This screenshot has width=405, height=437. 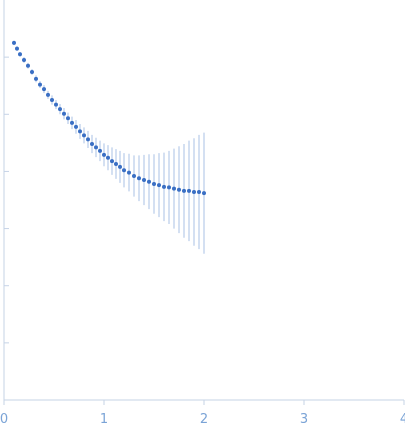 I want to click on x-tick-label: 2, so click(x=204, y=419).